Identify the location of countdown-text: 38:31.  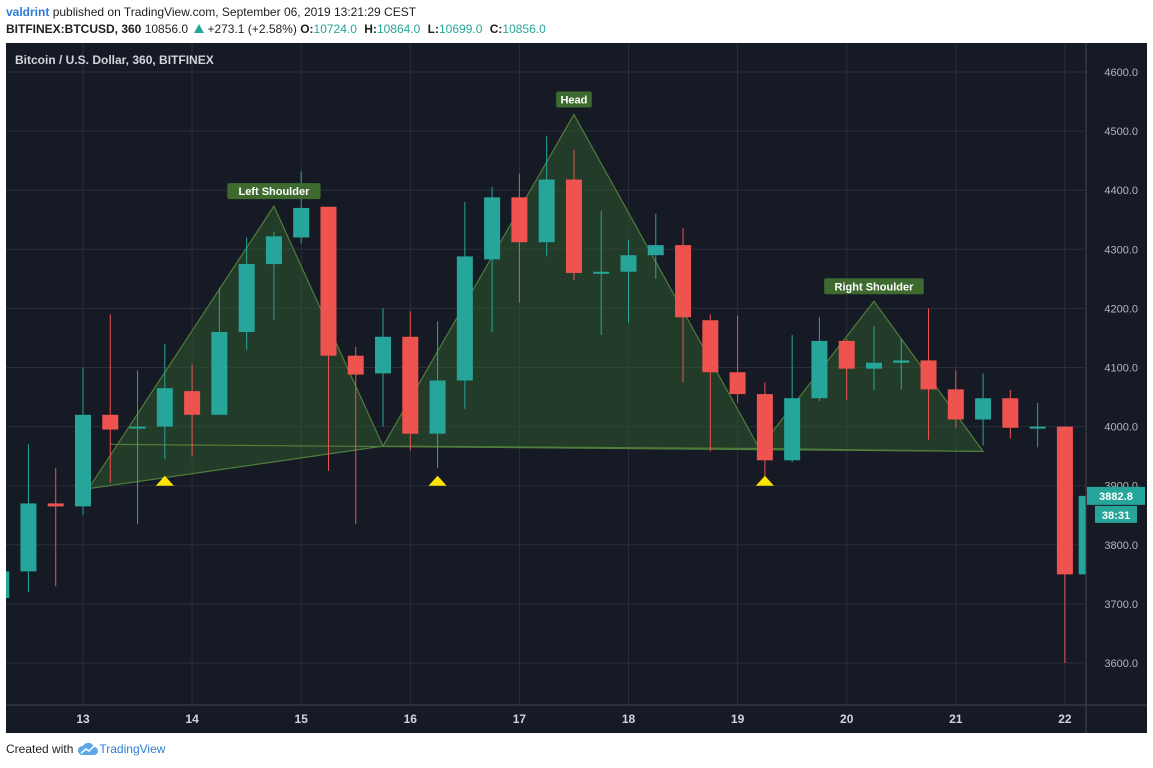
(1116, 516).